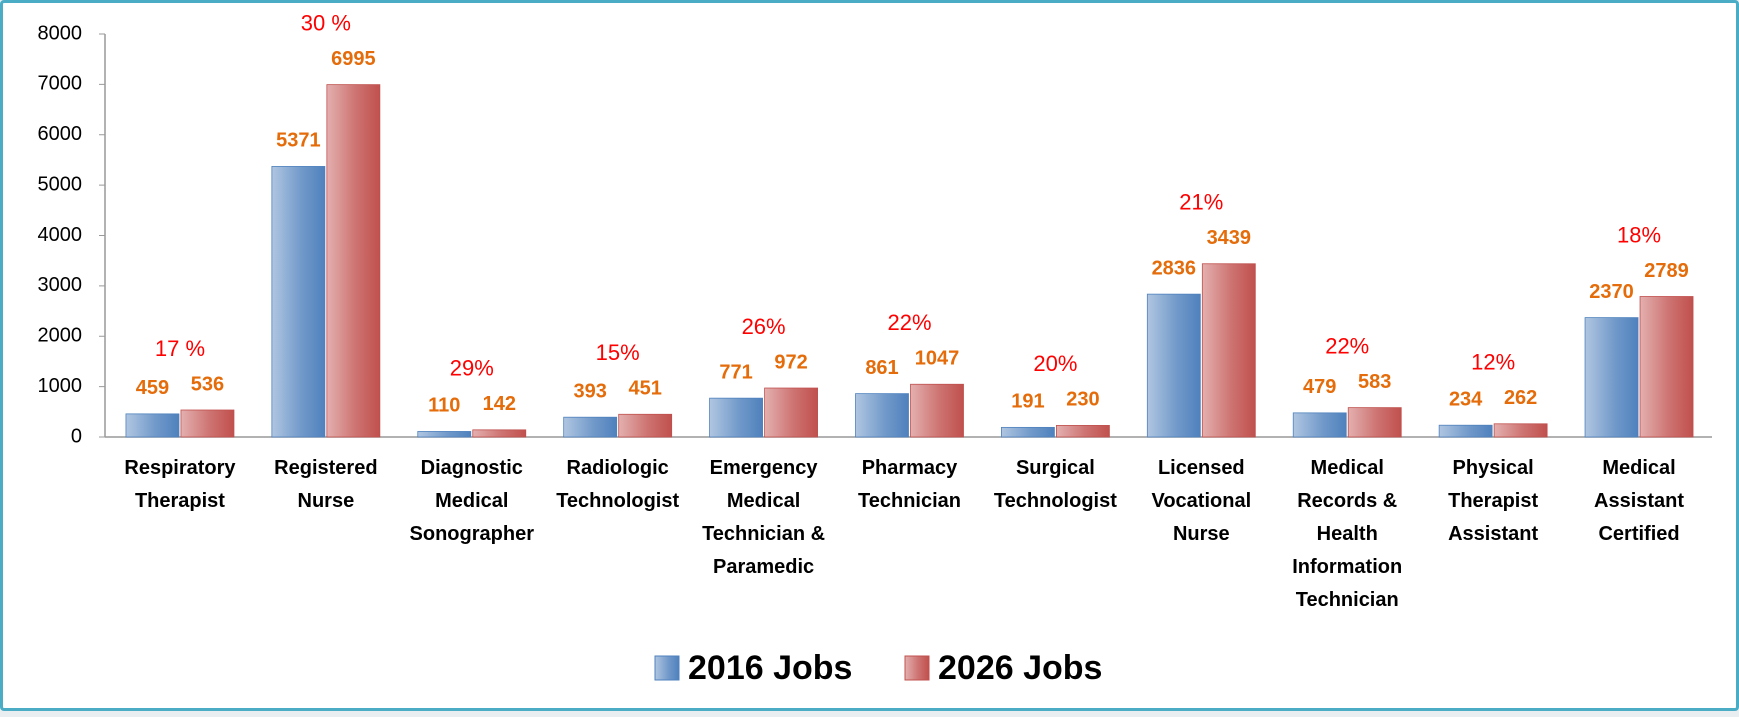 Image resolution: width=1739 pixels, height=717 pixels. Describe the element at coordinates (735, 372) in the screenshot. I see `value-label: 771` at that location.